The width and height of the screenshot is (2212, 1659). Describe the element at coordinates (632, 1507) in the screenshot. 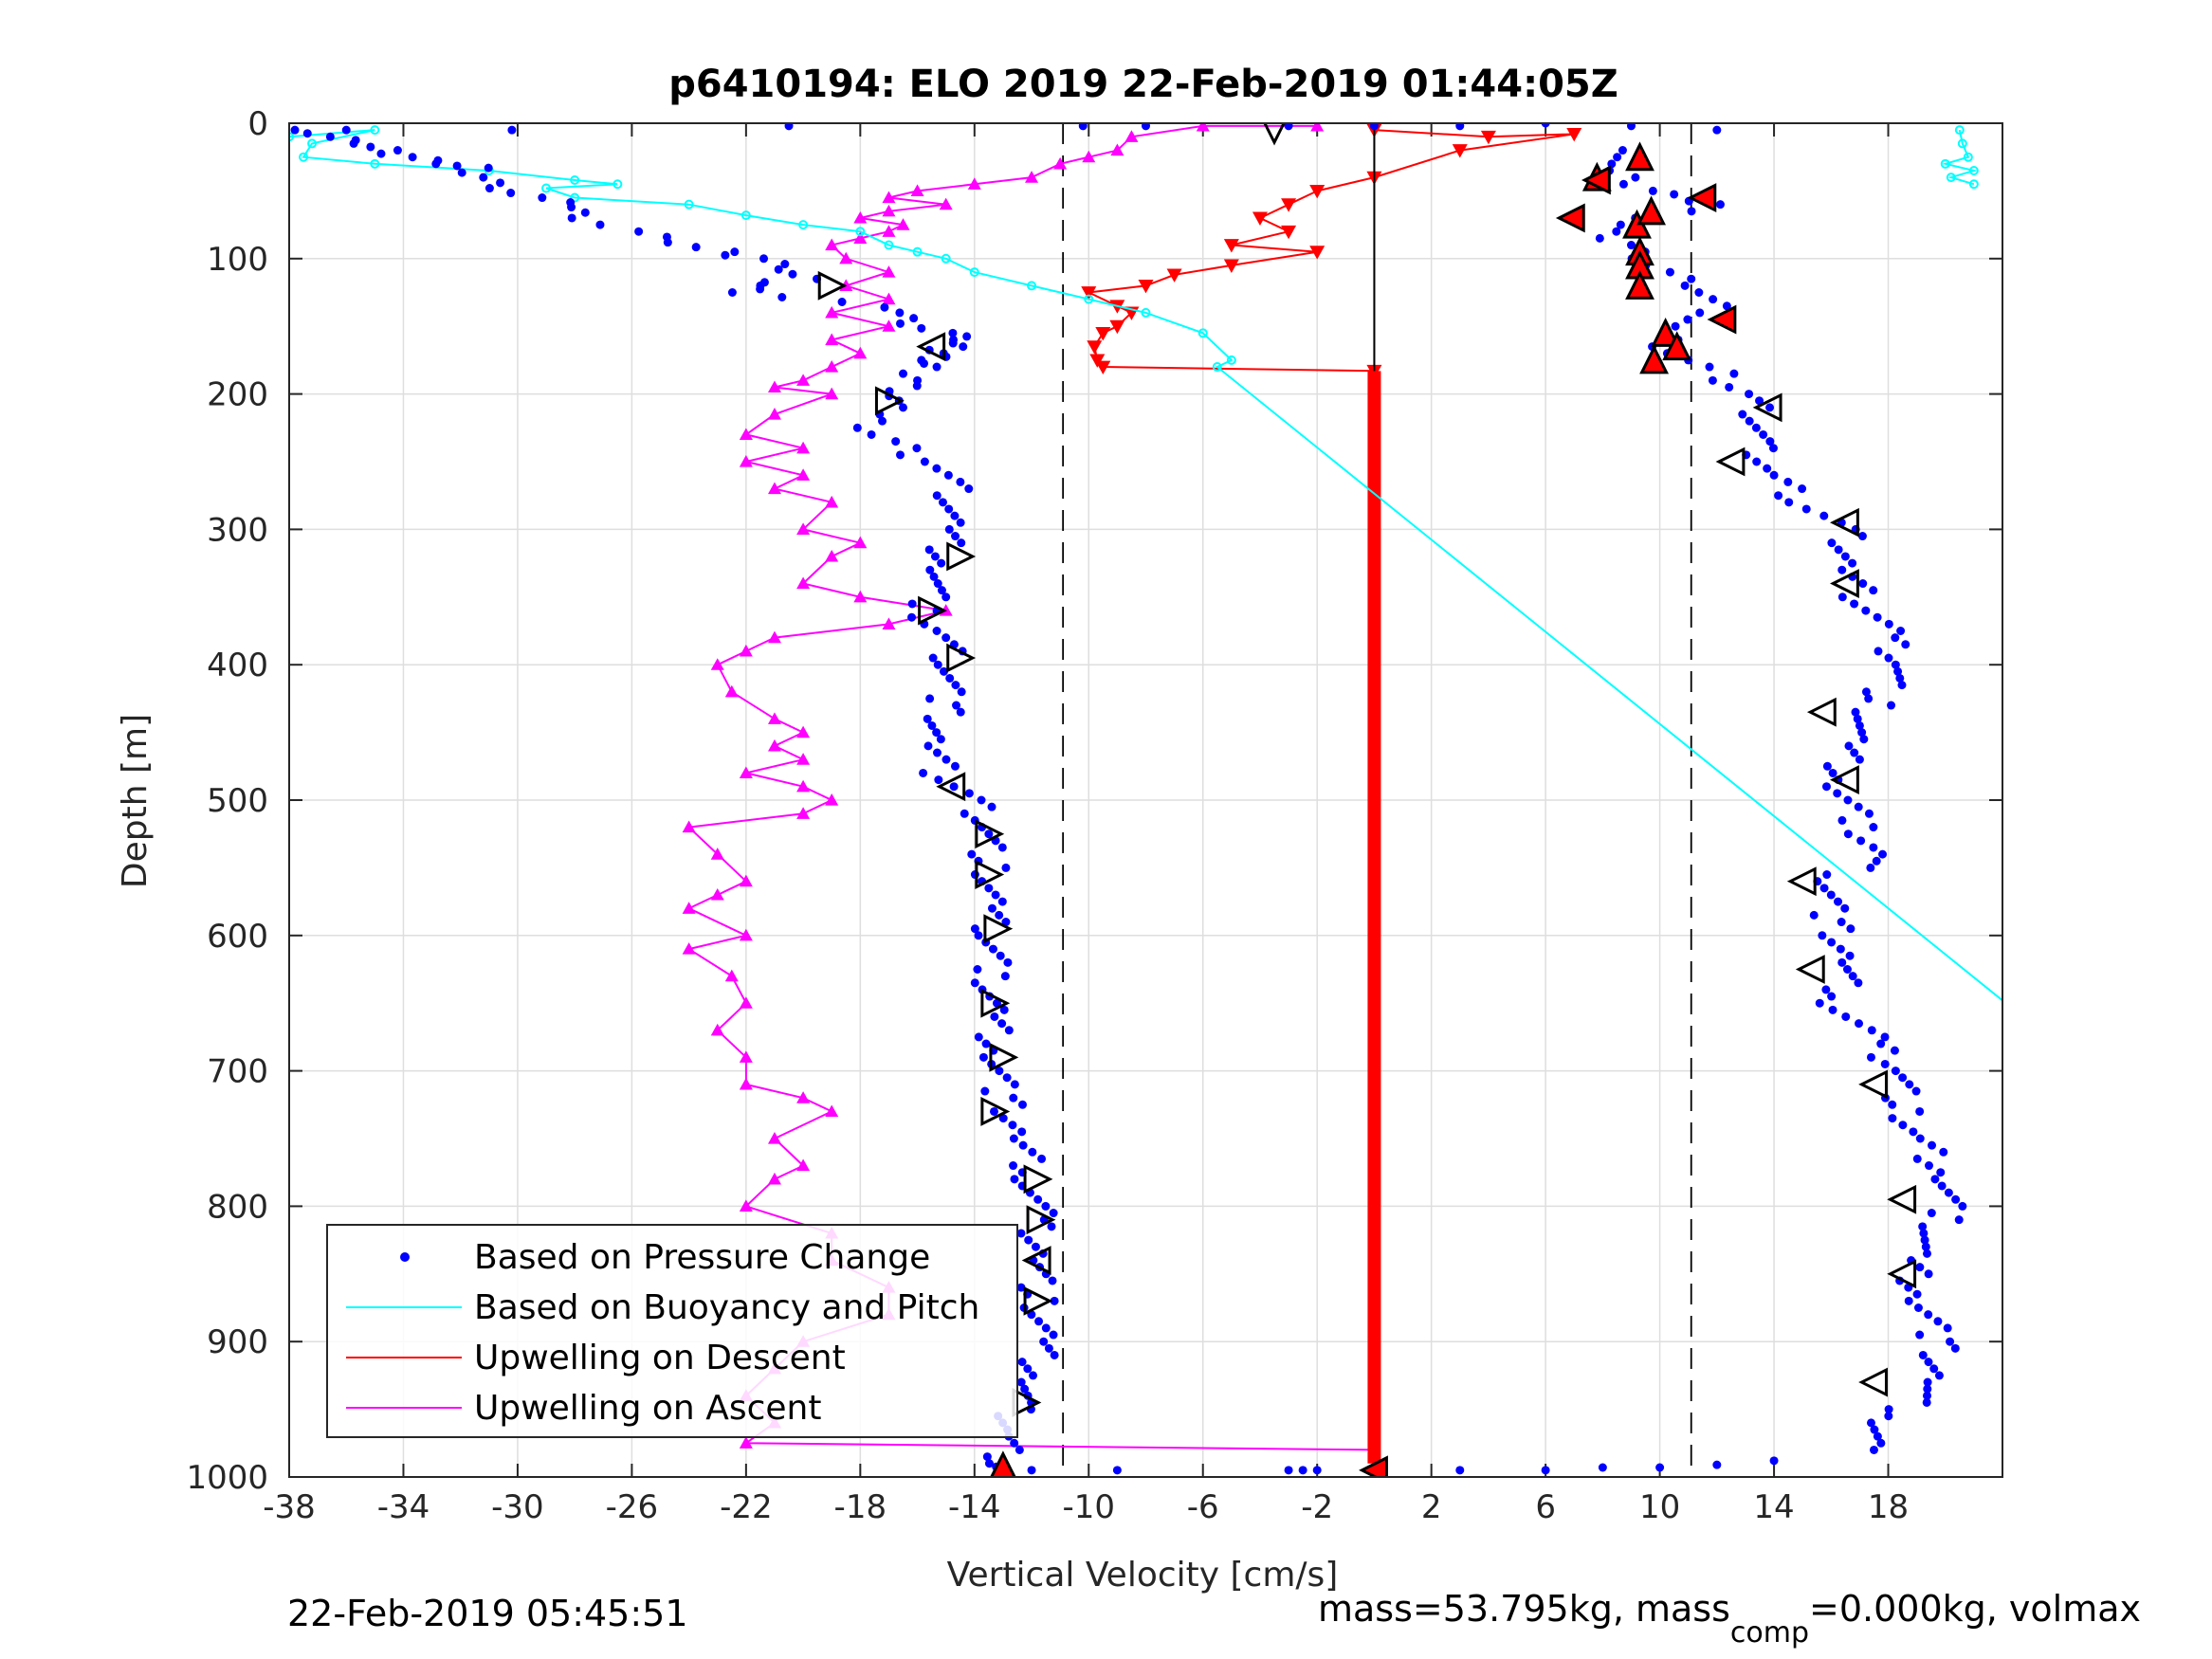

I see `x-tick-label: -26` at that location.